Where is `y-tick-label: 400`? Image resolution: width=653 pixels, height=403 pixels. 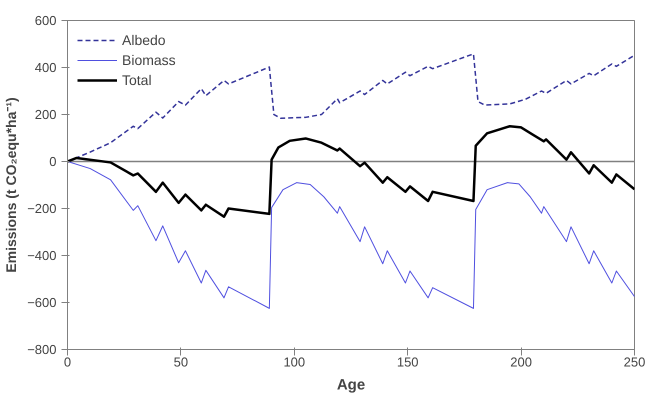 y-tick-label: 400 is located at coordinates (45, 67).